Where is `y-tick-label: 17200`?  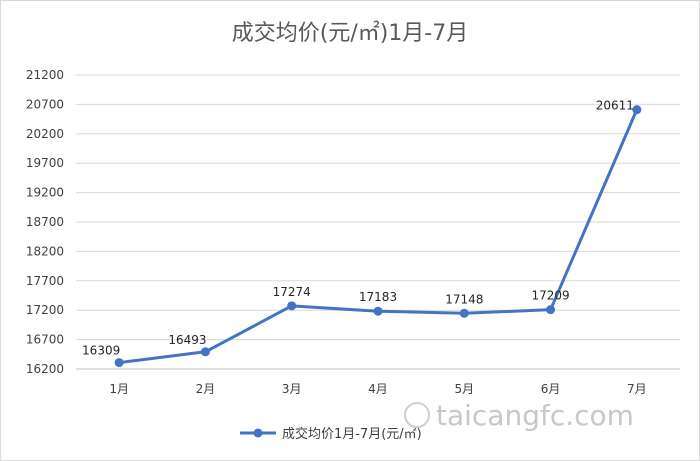 y-tick-label: 17200 is located at coordinates (45, 310).